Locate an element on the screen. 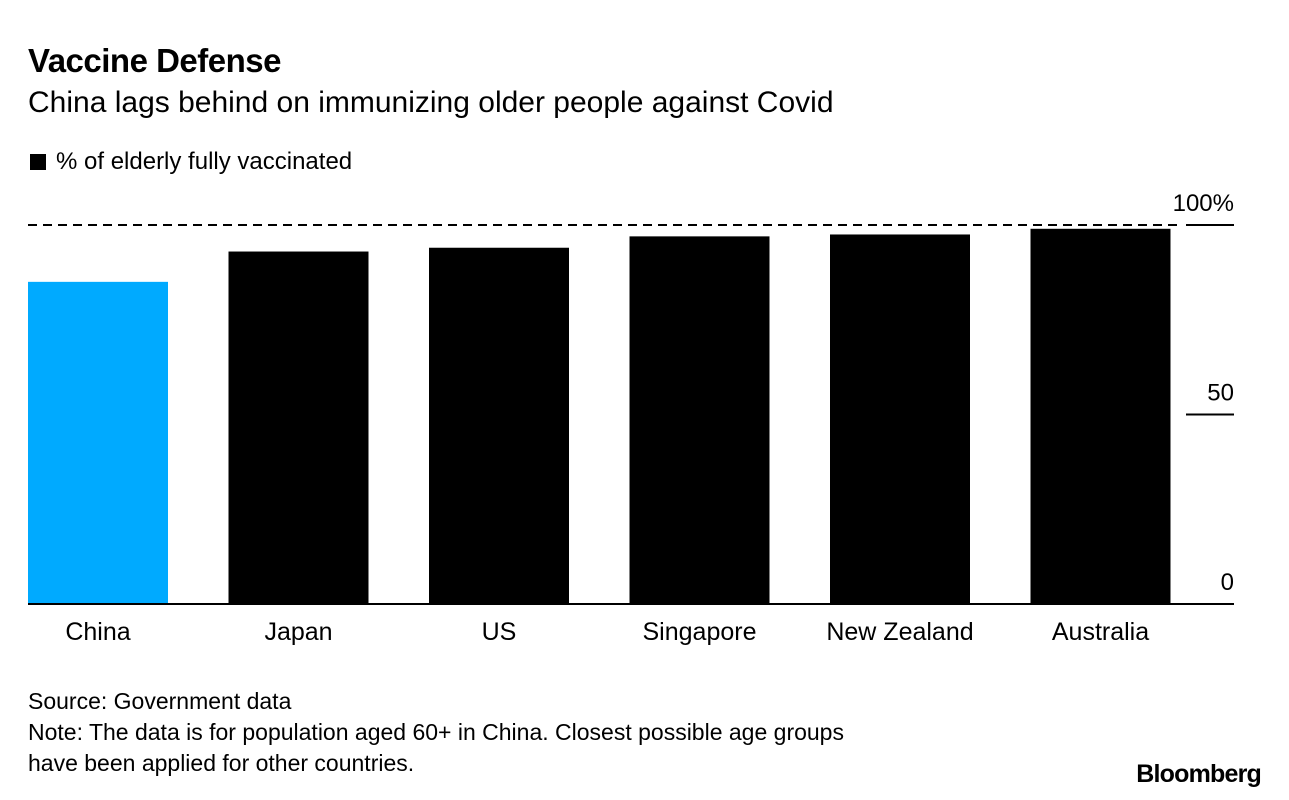  y-tick-label-50: 50 is located at coordinates (1220, 393).